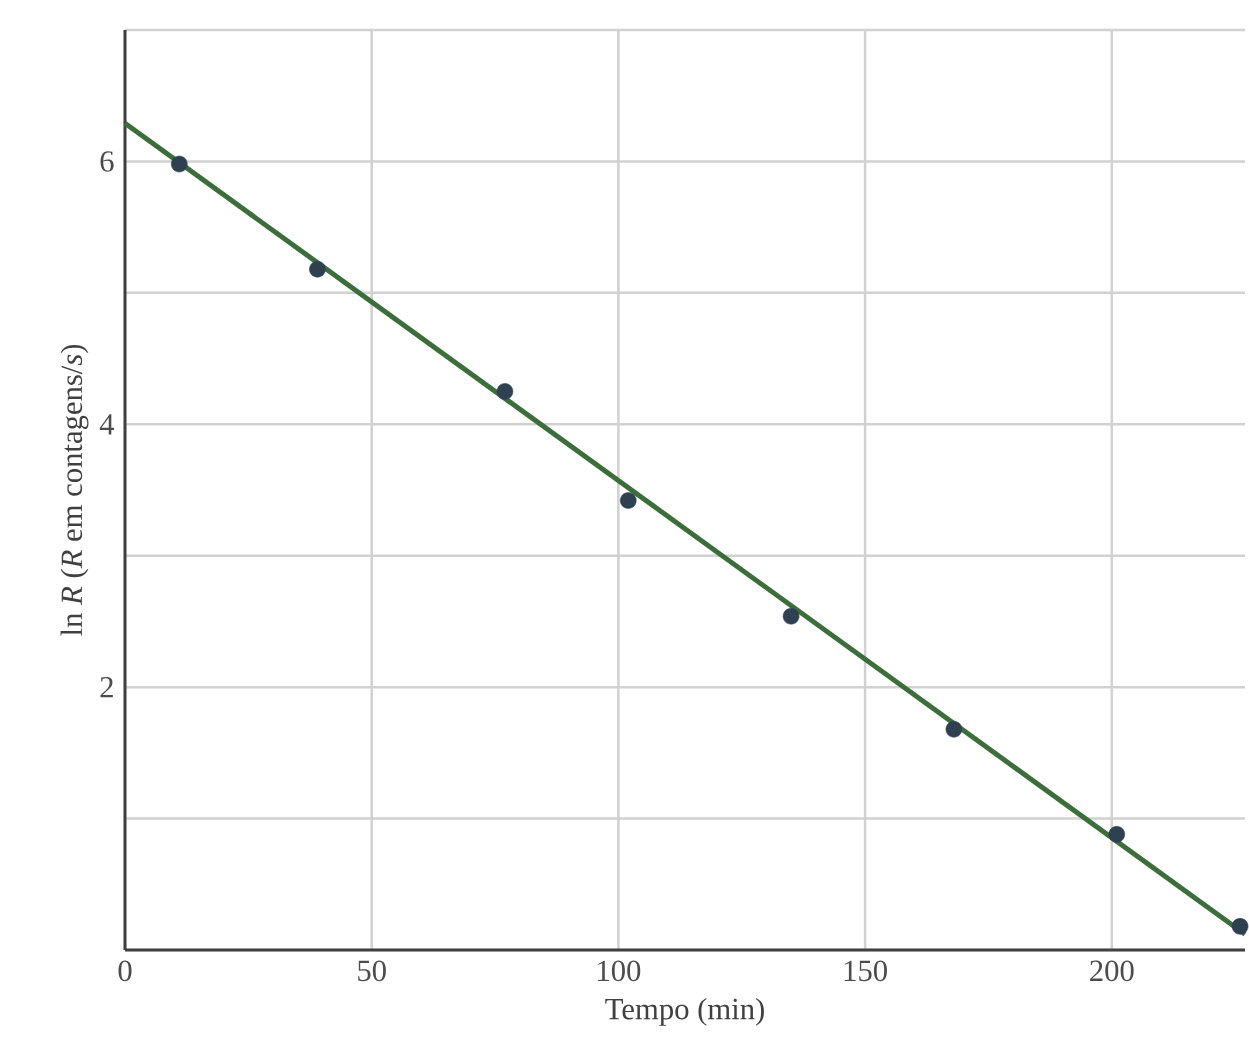 This screenshot has width=1249, height=1058. I want to click on y-tick-label: 4, so click(107, 424).